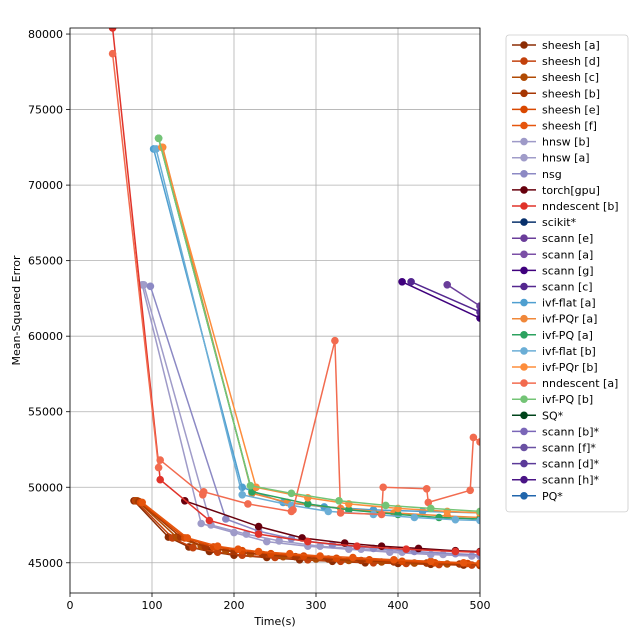  Describe the element at coordinates (553, 270) in the screenshot. I see `legend-item: scann [g]` at that location.